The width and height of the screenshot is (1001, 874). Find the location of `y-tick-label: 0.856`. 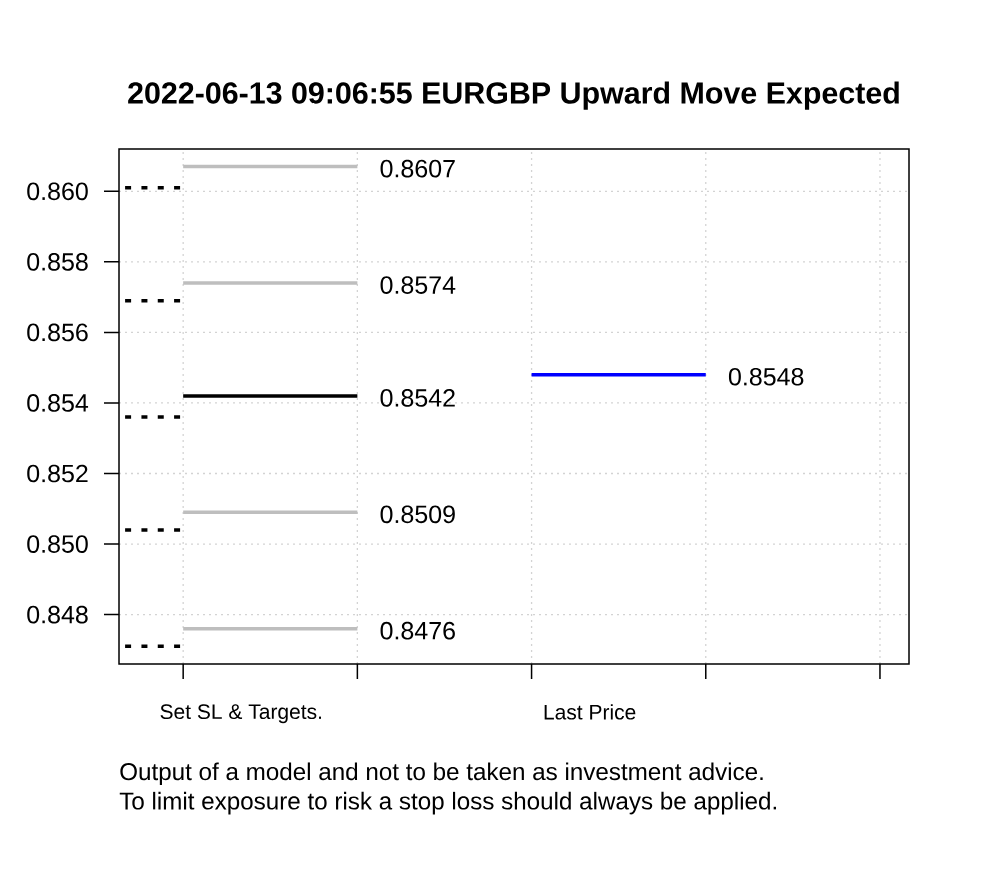

y-tick-label: 0.856 is located at coordinates (57, 332).